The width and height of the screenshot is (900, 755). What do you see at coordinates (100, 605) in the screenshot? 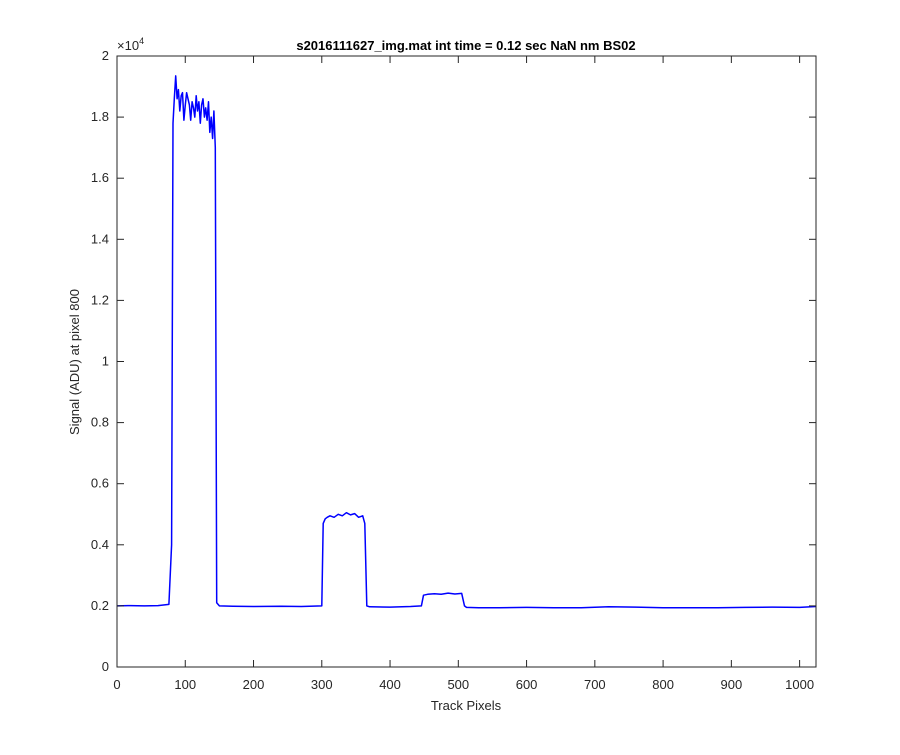
I see `y-tick-label: 0.2` at bounding box center [100, 605].